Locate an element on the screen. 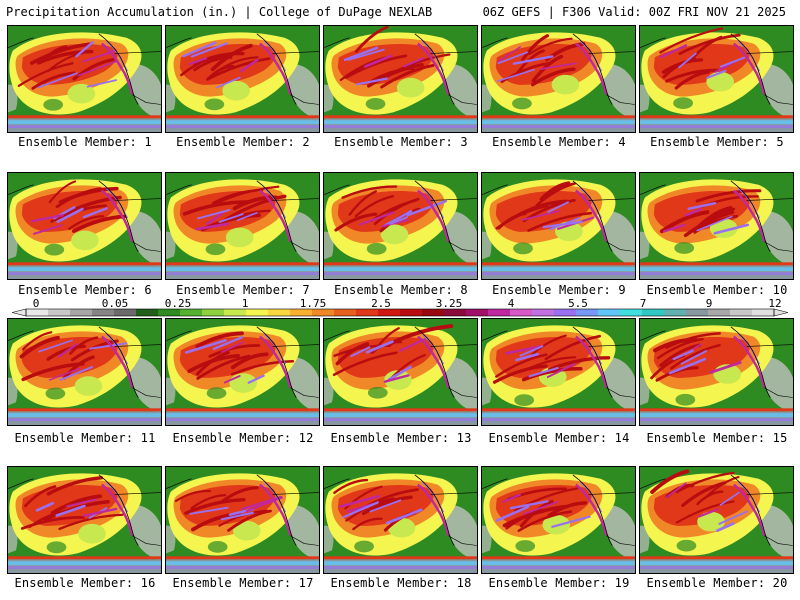  ensemble-member-label: Ensemble Member: 14 is located at coordinates (559, 438).